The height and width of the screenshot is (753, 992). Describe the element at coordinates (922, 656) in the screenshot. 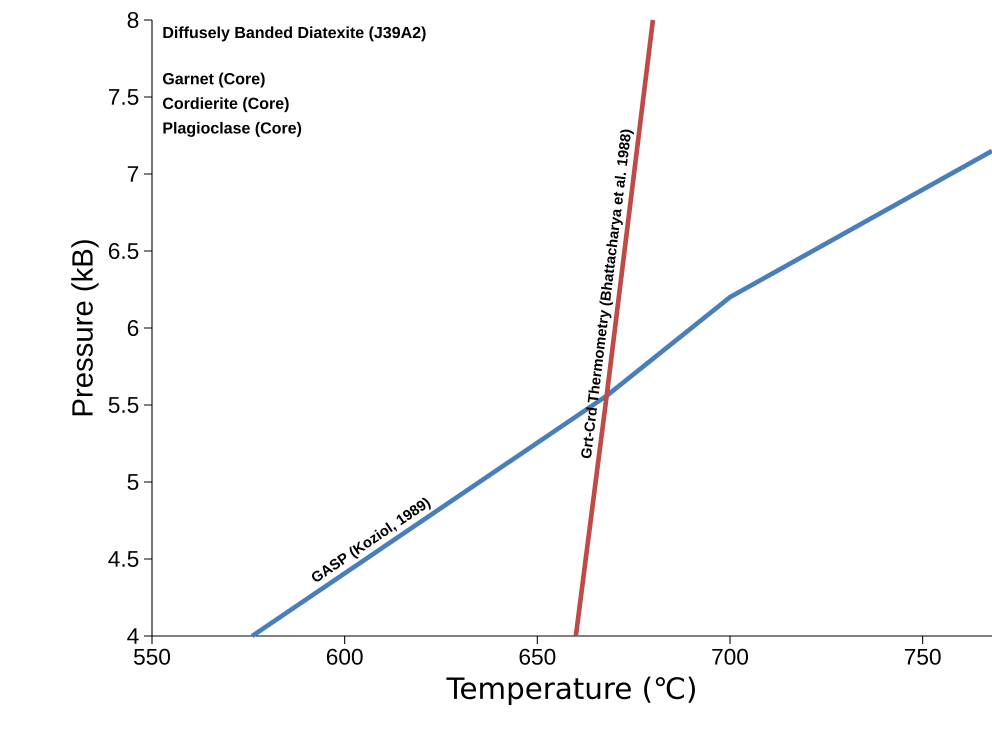

I see `x-tick-label: 750` at that location.